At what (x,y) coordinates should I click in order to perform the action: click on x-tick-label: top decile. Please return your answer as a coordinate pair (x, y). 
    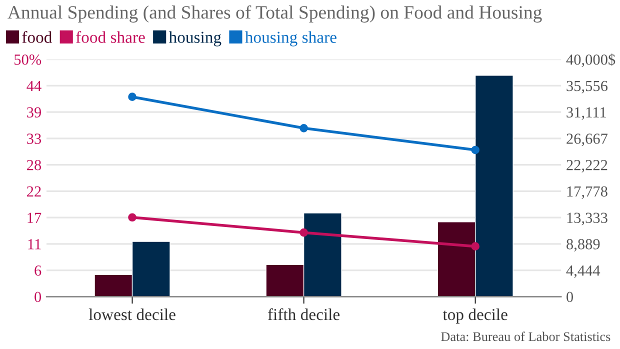
    Looking at the image, I should click on (475, 316).